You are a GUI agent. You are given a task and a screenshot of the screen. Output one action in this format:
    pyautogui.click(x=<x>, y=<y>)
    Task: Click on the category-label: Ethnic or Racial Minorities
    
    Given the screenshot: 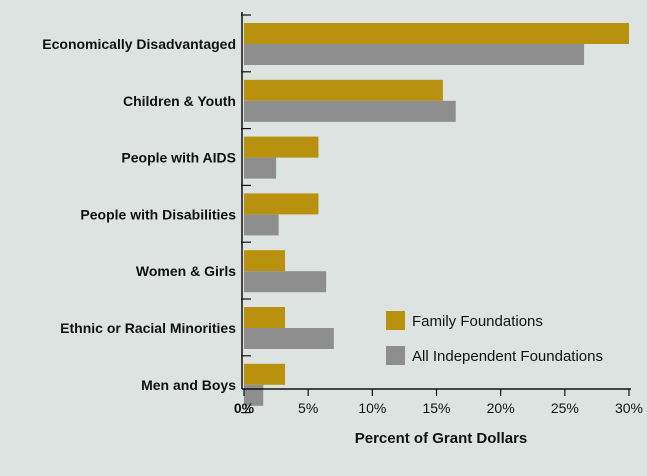 What is the action you would take?
    pyautogui.click(x=148, y=328)
    